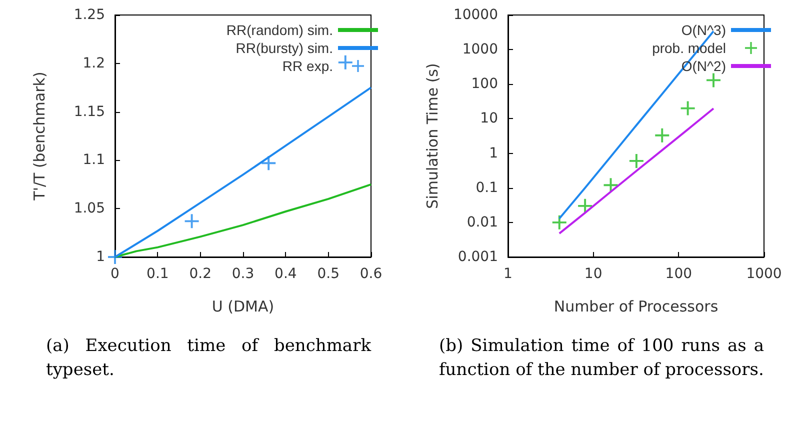 The image size is (786, 428). Describe the element at coordinates (636, 307) in the screenshot. I see `x-axis-title: Number of Processors` at that location.